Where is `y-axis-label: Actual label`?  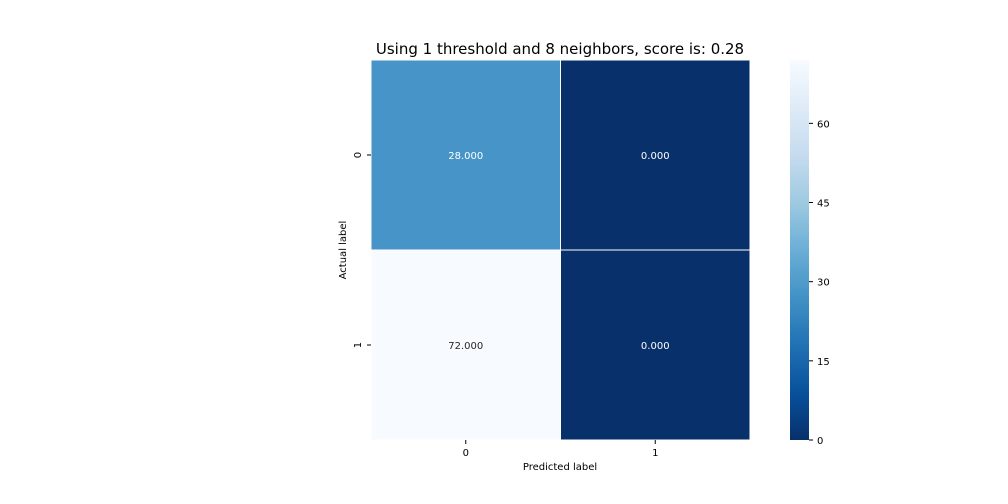 y-axis-label: Actual label is located at coordinates (343, 250).